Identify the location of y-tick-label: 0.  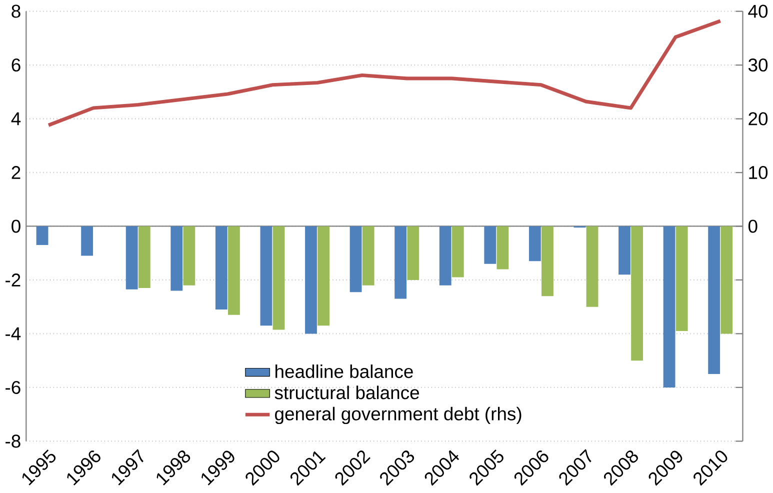
(16, 226).